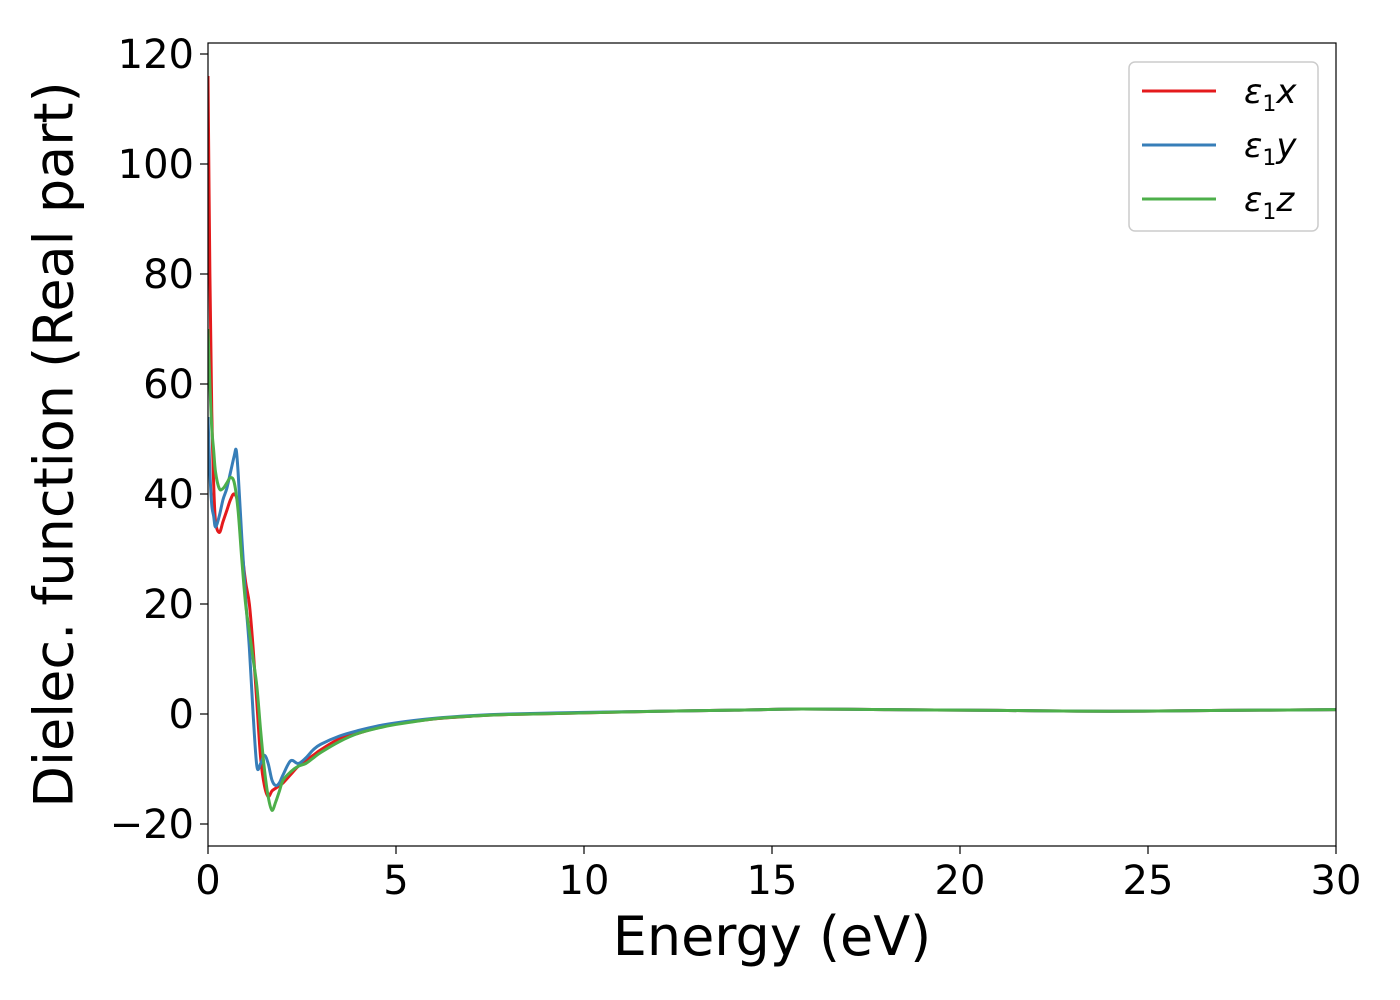  Describe the element at coordinates (54, 444) in the screenshot. I see `y-axis-label: Dielec. function (Real part)` at that location.